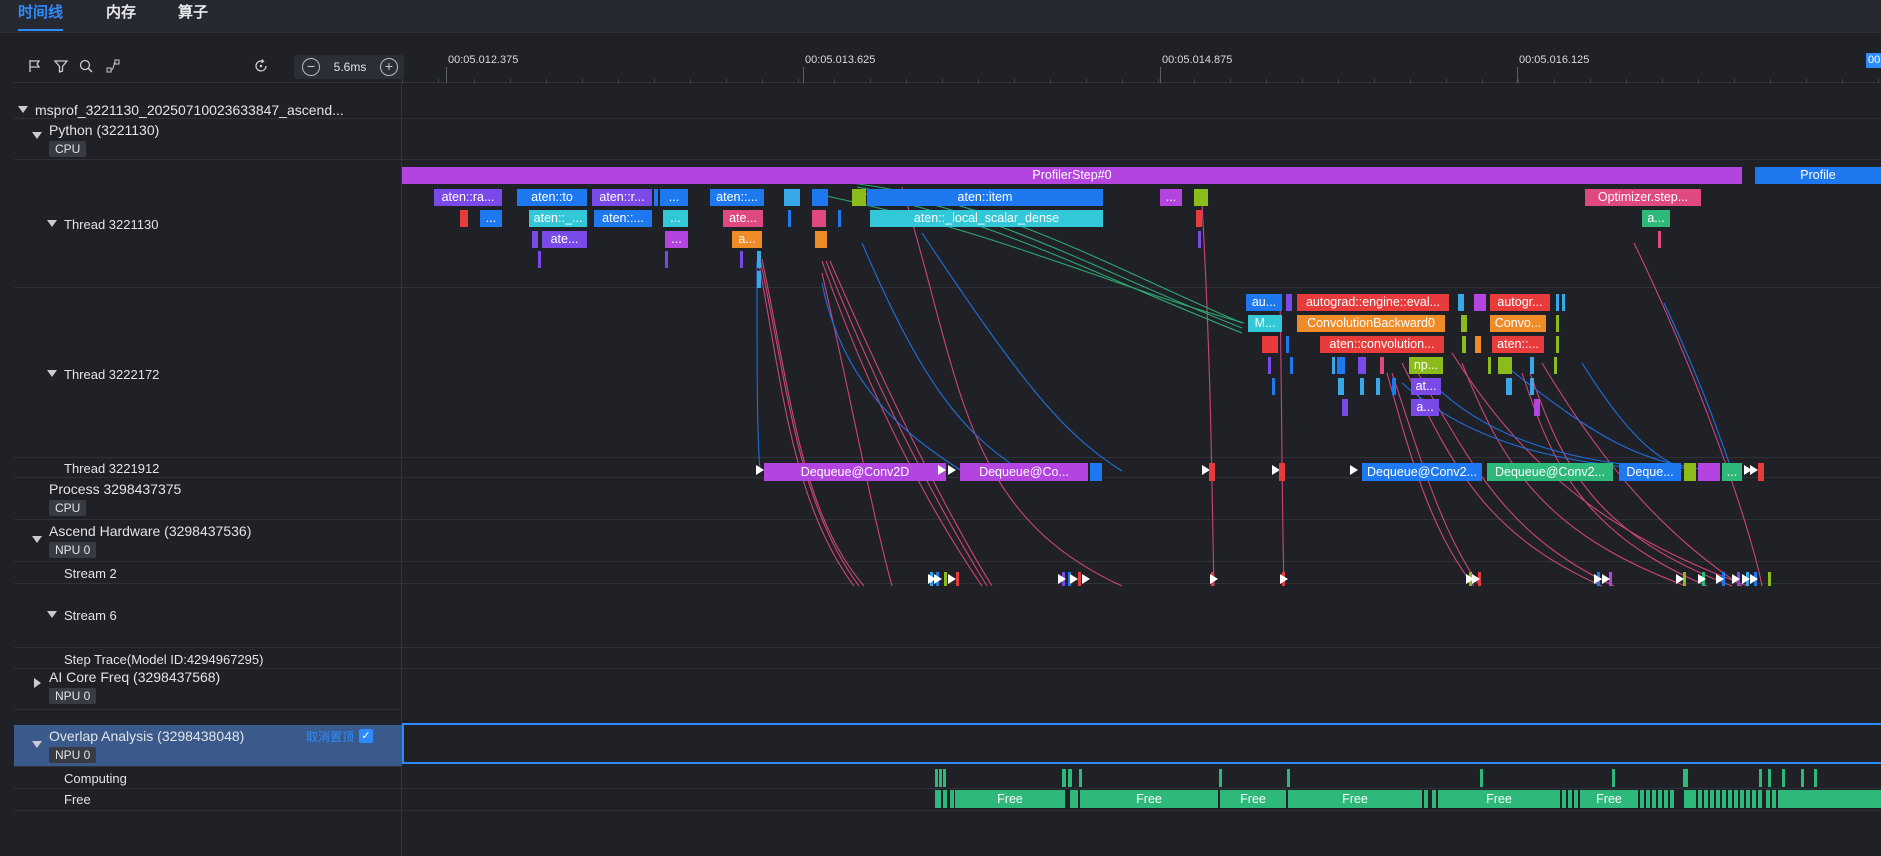 This screenshot has height=856, width=1881. I want to click on search-icon, so click(86, 67).